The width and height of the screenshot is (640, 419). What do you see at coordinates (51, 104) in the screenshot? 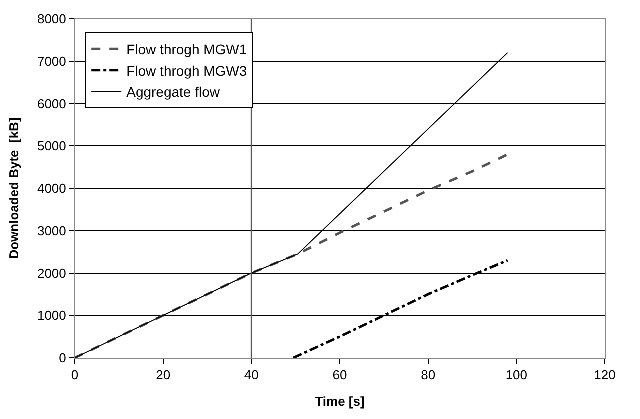
I see `y-tick-label: 6000` at bounding box center [51, 104].